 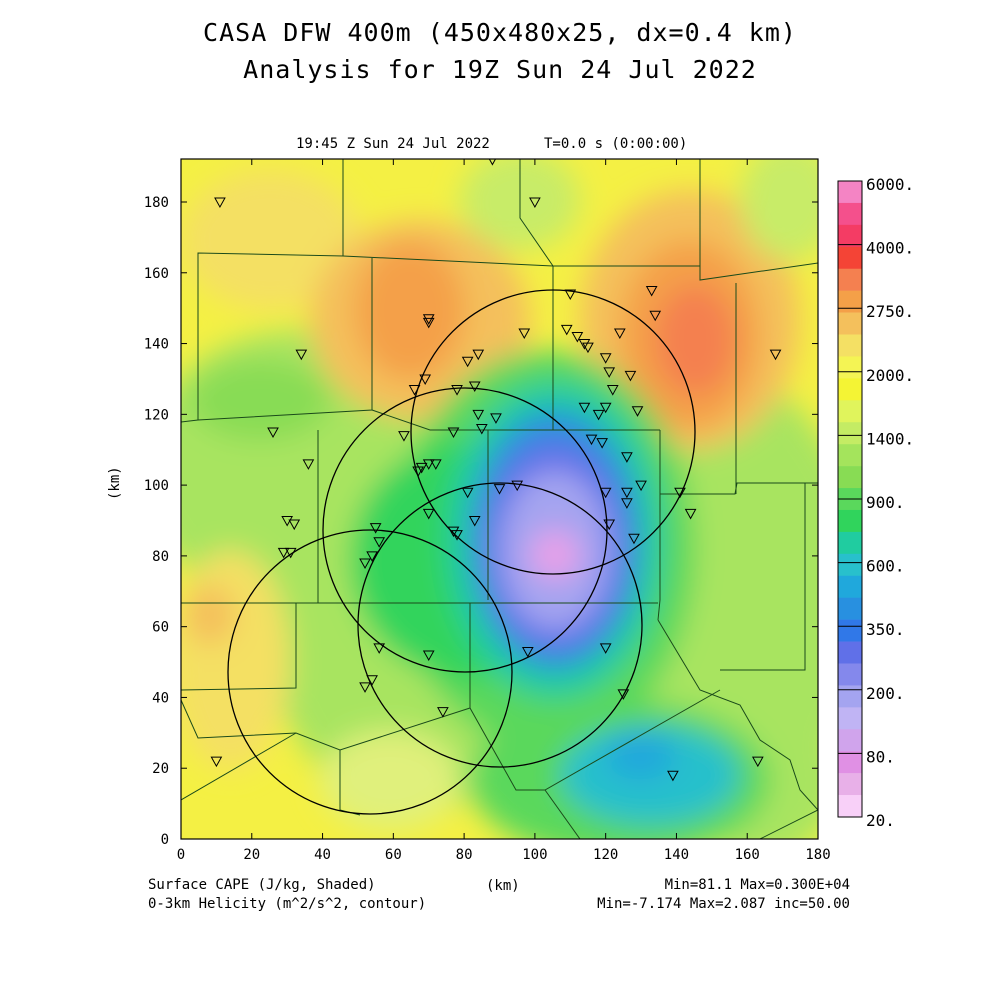 I want to click on y-tick-label: 160, so click(x=156, y=274).